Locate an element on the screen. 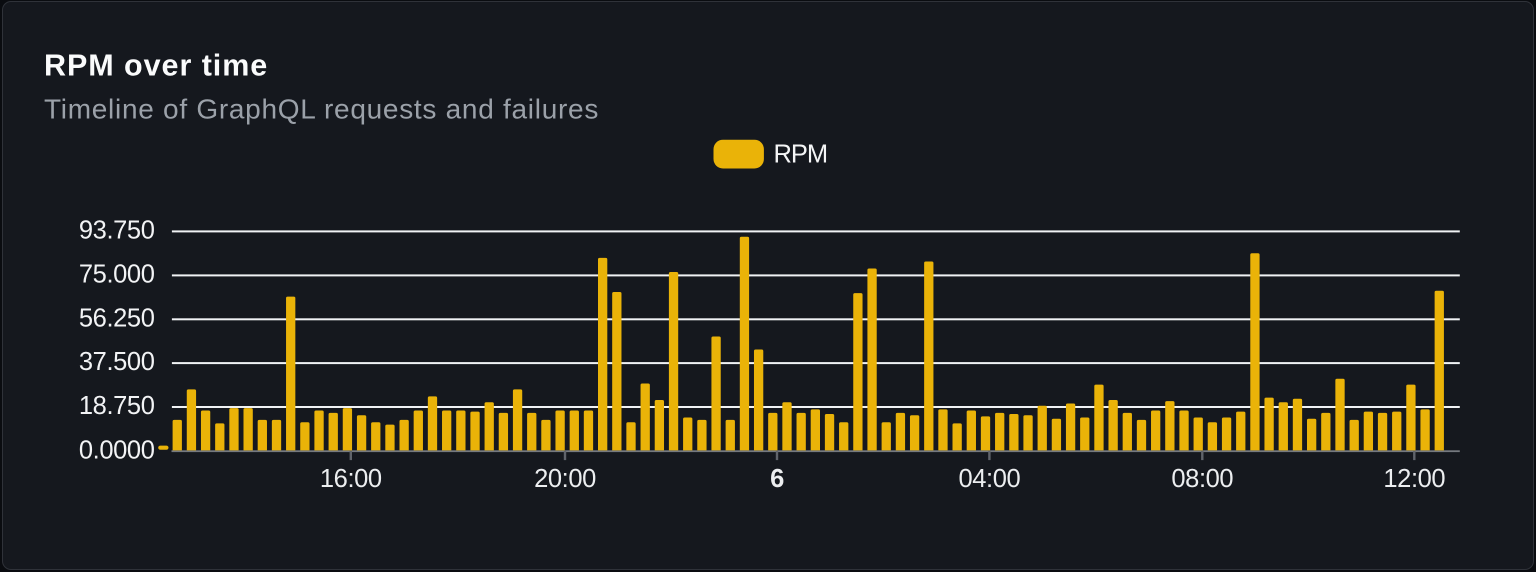  svg-text: 04:00 is located at coordinates (989, 479).